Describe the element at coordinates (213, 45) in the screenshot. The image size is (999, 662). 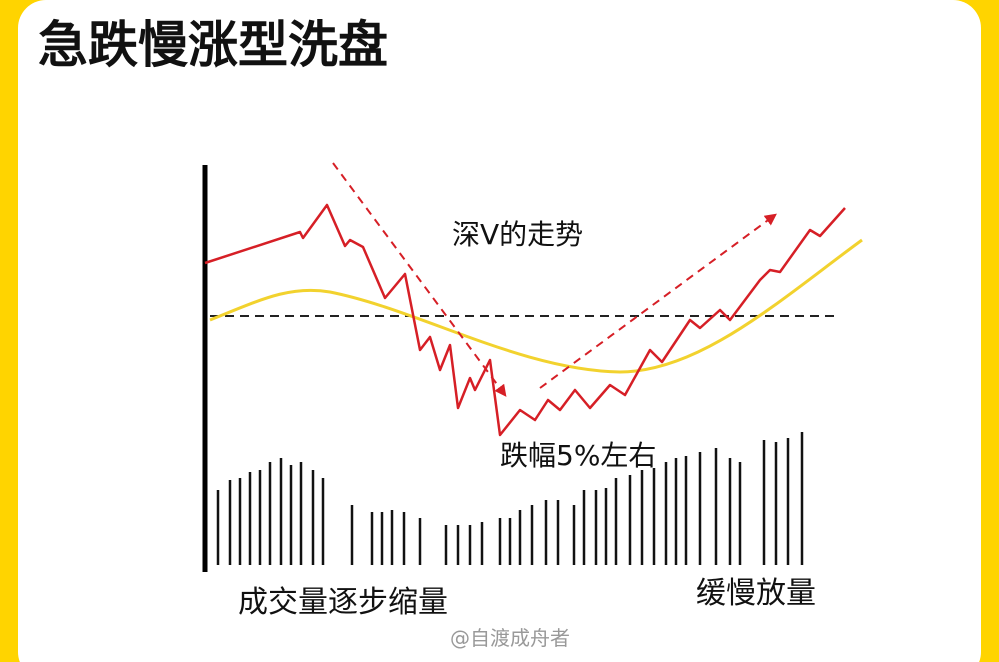
I see `title: 急跌慢涨型洗盘` at that location.